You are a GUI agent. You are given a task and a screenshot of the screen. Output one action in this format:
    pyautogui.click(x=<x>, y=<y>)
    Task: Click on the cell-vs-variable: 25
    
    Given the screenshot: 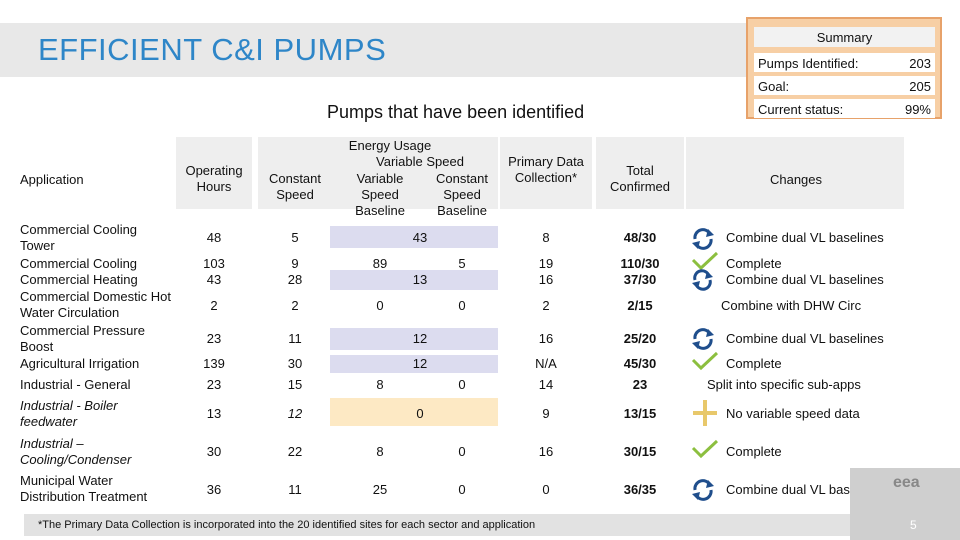 What is the action you would take?
    pyautogui.click(x=380, y=489)
    